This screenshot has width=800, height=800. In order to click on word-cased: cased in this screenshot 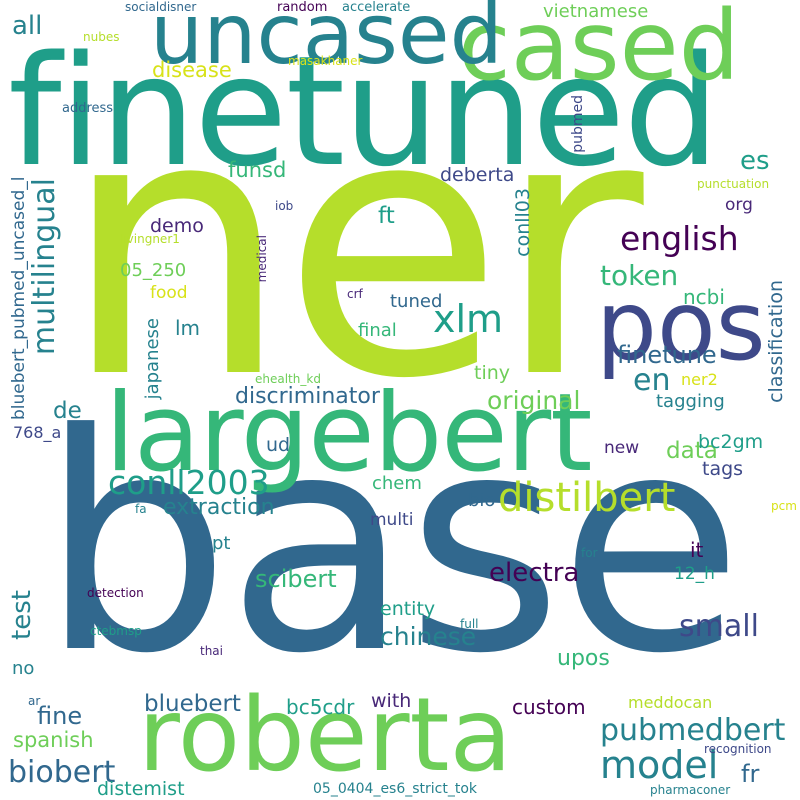, I will do `click(599, 51)`.